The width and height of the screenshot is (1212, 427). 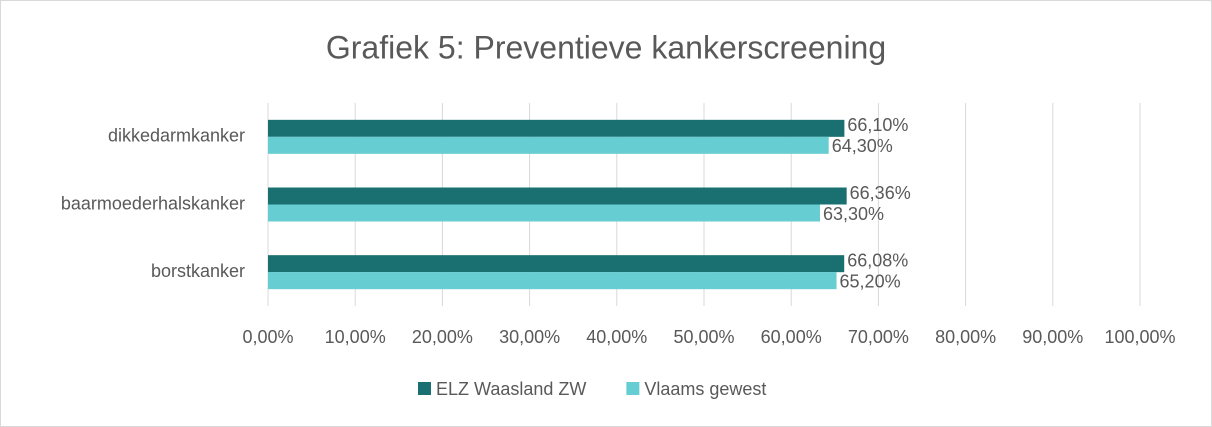 What do you see at coordinates (791, 337) in the screenshot?
I see `x-tick-label: 60,00%` at bounding box center [791, 337].